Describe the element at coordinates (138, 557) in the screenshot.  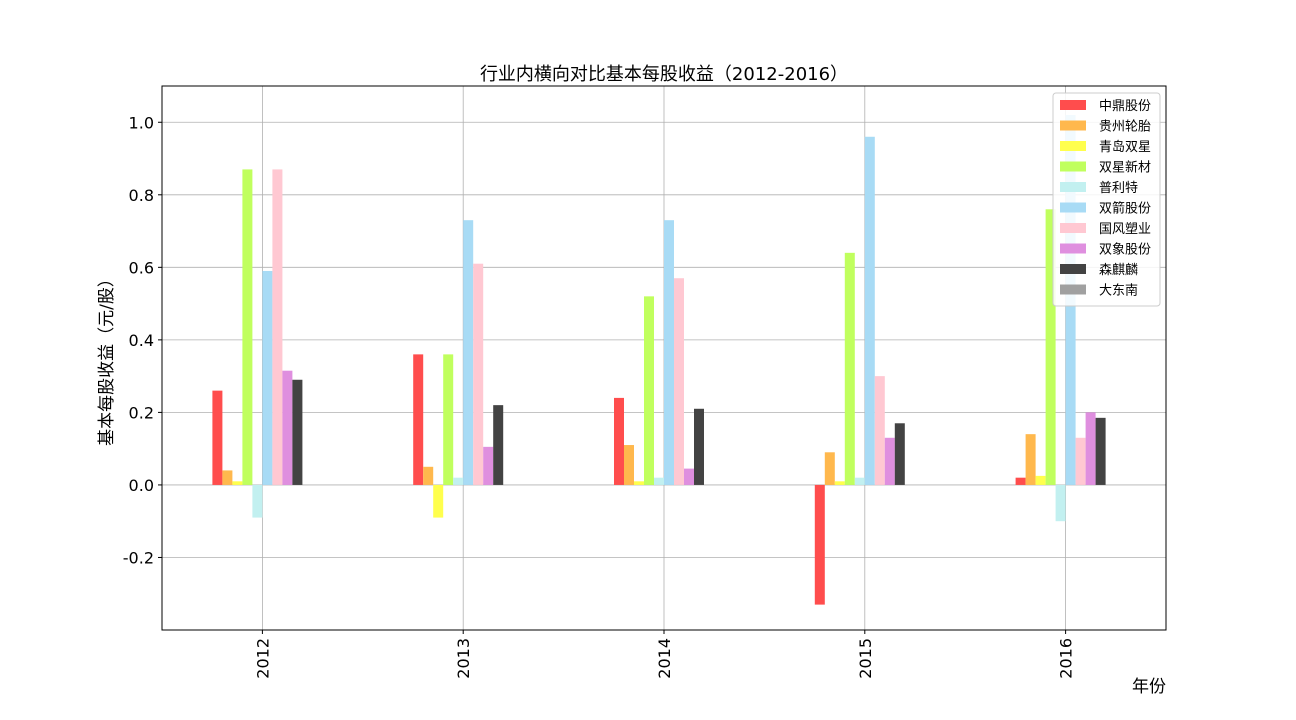
I see `y-tick-label: -0.2` at that location.